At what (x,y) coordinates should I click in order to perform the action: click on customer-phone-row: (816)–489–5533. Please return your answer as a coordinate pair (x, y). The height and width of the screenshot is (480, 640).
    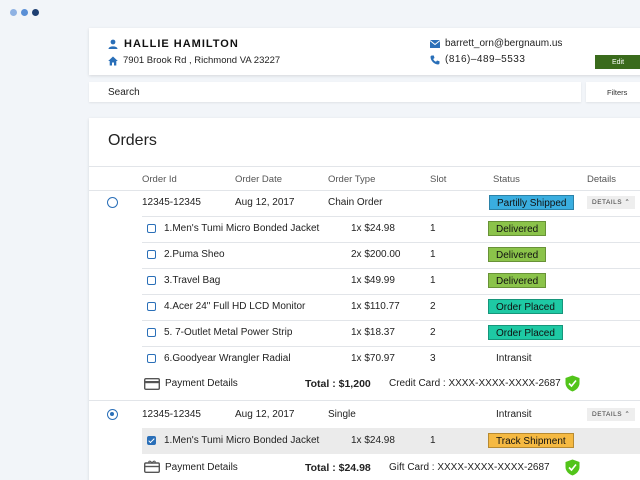
    Looking at the image, I should click on (477, 59).